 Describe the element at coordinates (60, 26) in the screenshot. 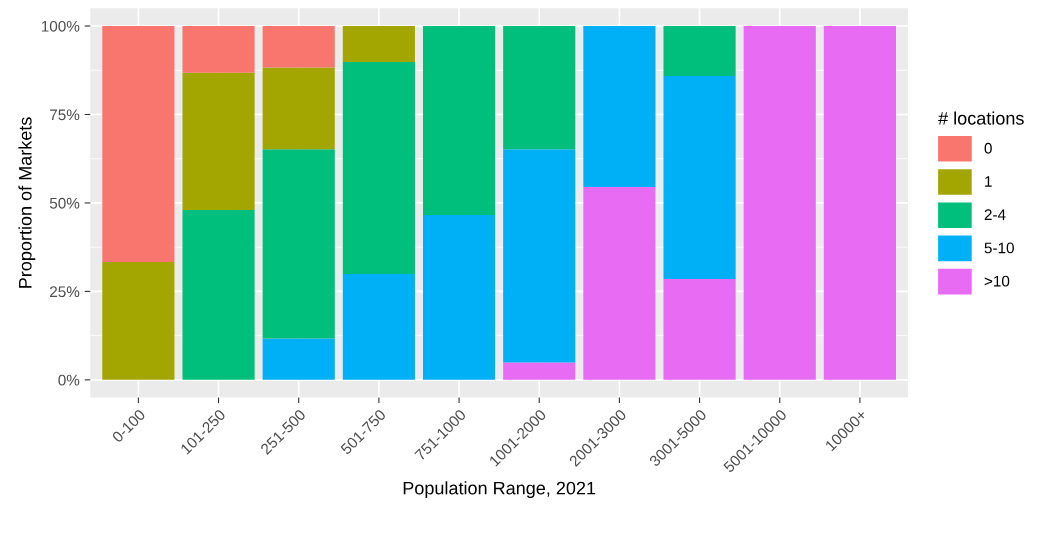

I see `y-tick-label: 100%` at that location.